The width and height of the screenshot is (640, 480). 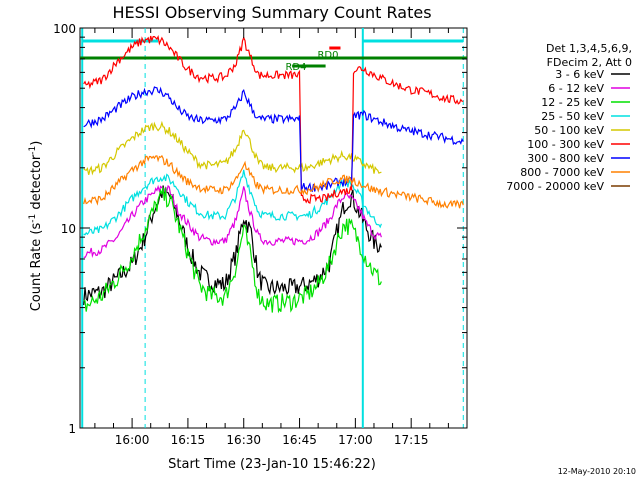 I want to click on chart-title: HESSI Observing Summary Count Rates, so click(x=271, y=12).